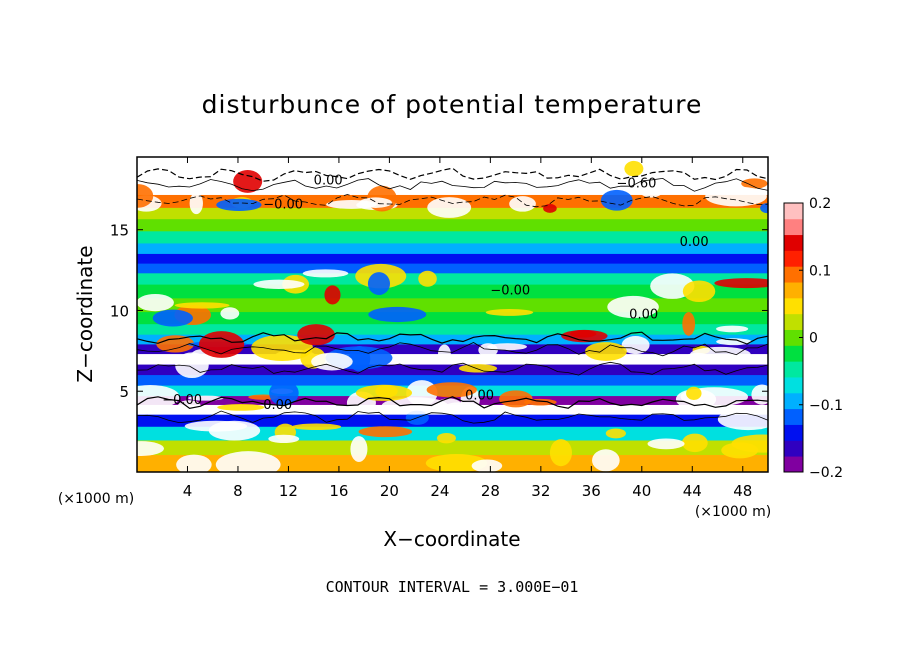 This screenshot has height=654, width=904. Describe the element at coordinates (490, 491) in the screenshot. I see `x-tick-label: 28` at that location.